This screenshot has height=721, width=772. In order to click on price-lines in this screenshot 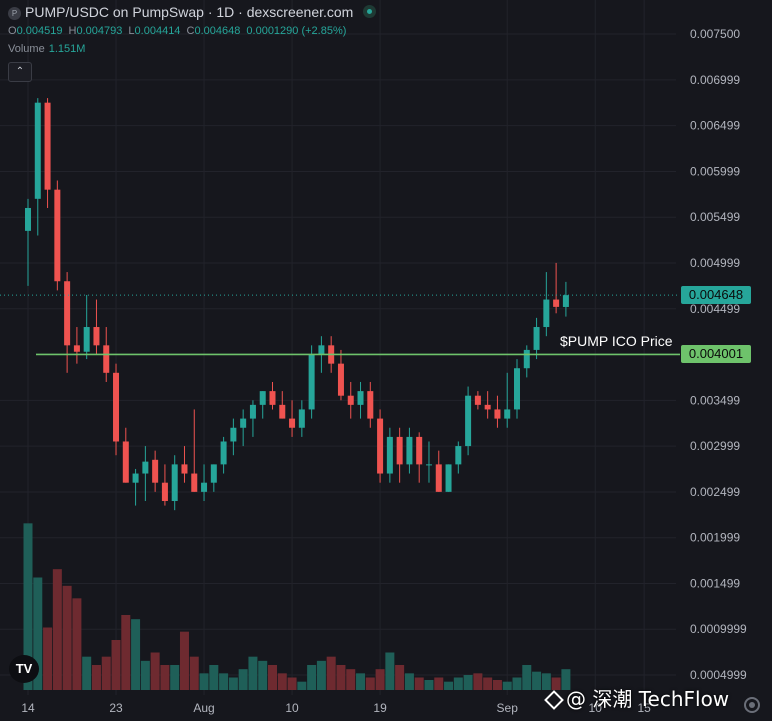, I will do `click(340, 325)`.